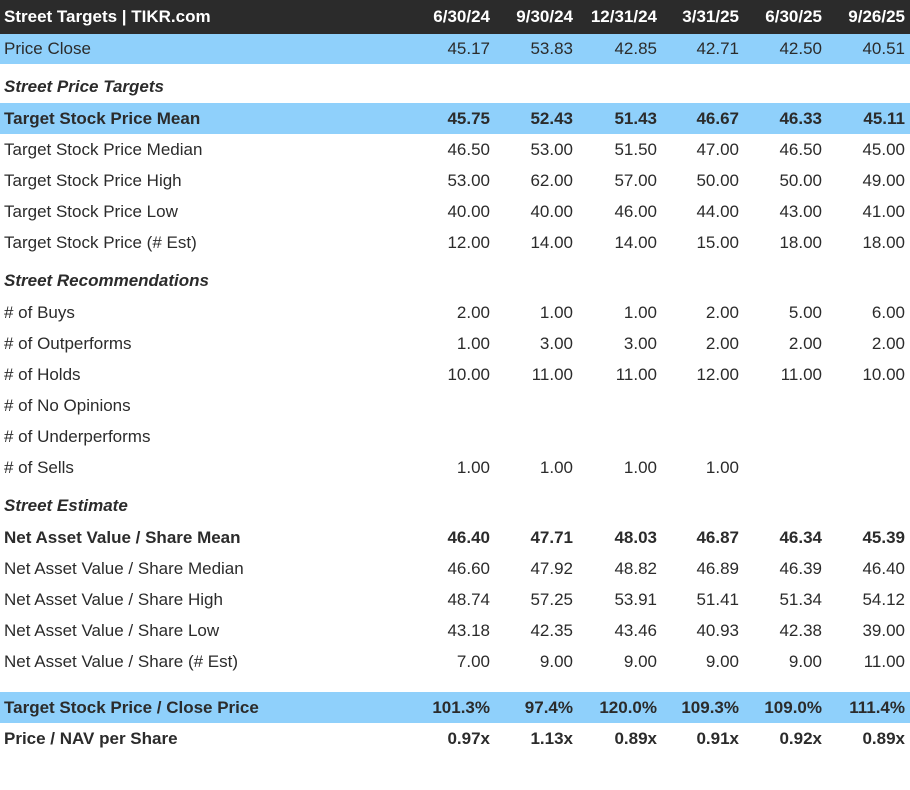 This screenshot has width=910, height=790. Describe the element at coordinates (551, 537) in the screenshot. I see `cell-value: 47.71` at that location.